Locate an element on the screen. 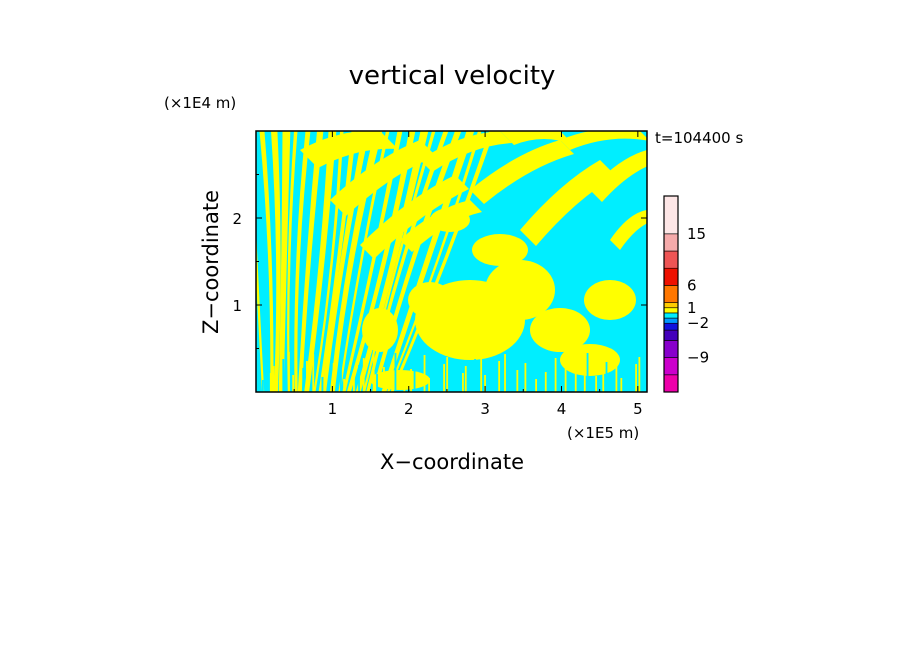  y-unit-label: (×1E4 m) is located at coordinates (200, 103).